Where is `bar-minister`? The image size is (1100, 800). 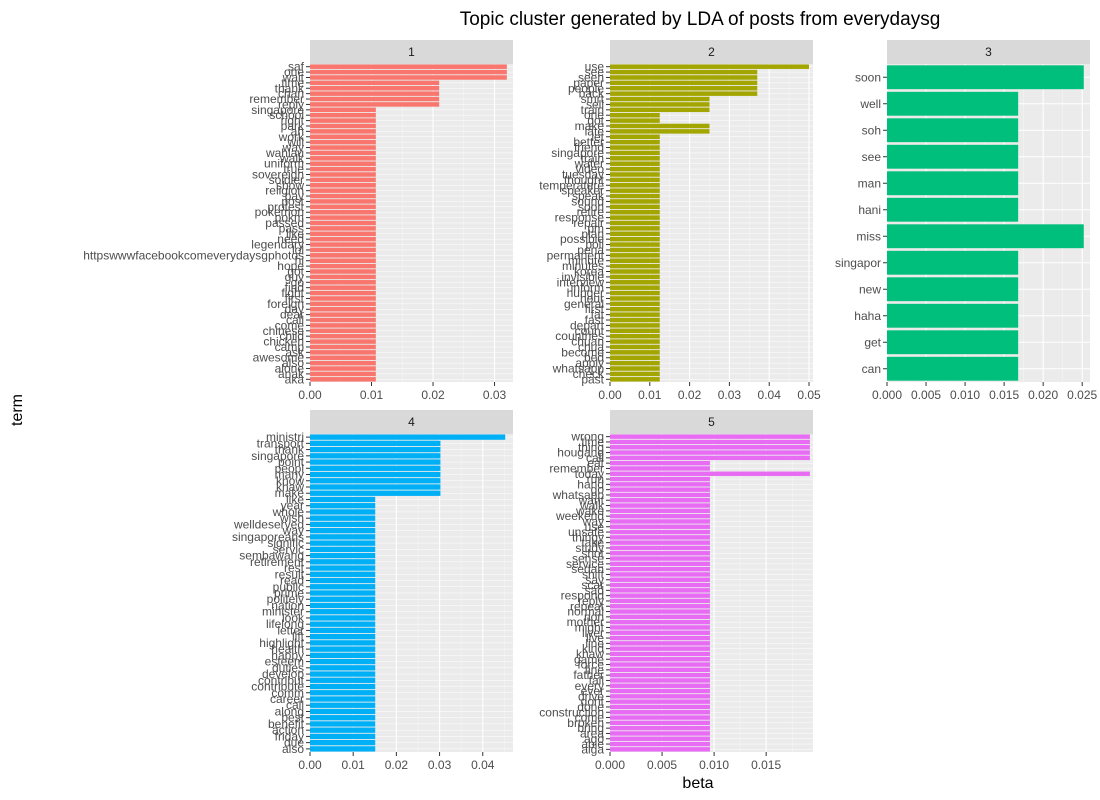 bar-minister is located at coordinates (343, 612).